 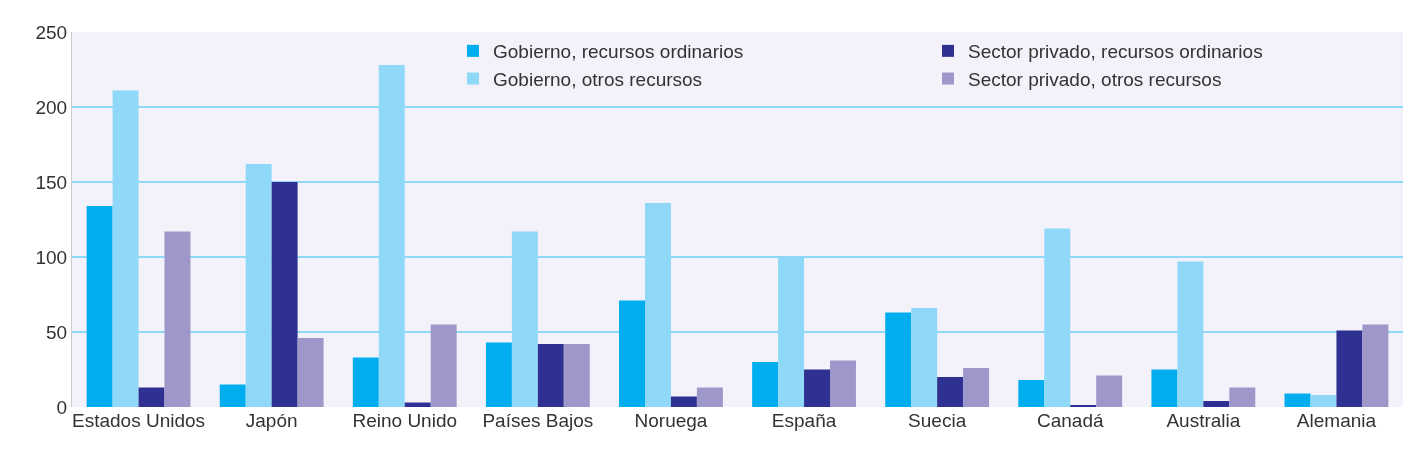 What do you see at coordinates (804, 420) in the screenshot?
I see `x-tick-label: España` at bounding box center [804, 420].